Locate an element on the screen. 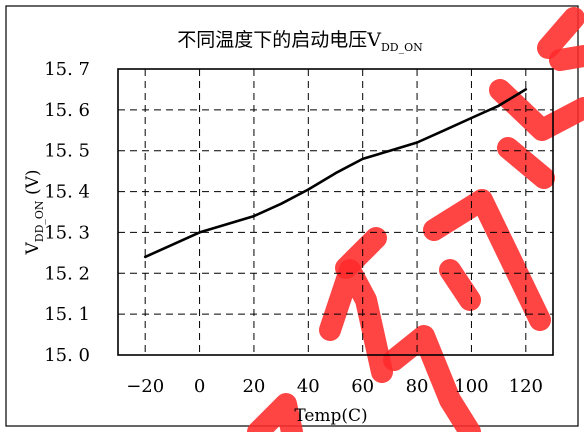 The image size is (584, 432). x-axis-ticks: −20 0 20 40 60 80 100 120 is located at coordinates (334, 386).